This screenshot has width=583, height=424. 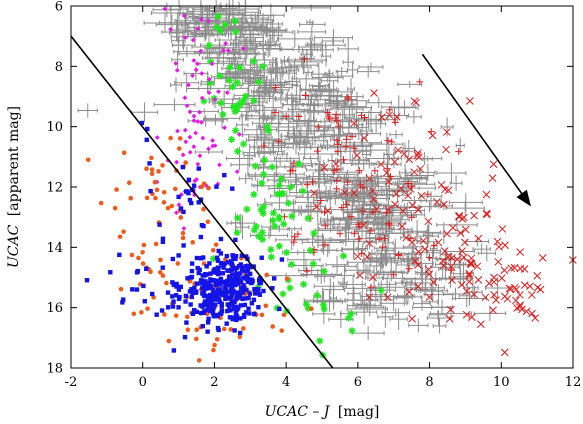 What do you see at coordinates (358, 382) in the screenshot?
I see `x-tick-label: 6` at bounding box center [358, 382].